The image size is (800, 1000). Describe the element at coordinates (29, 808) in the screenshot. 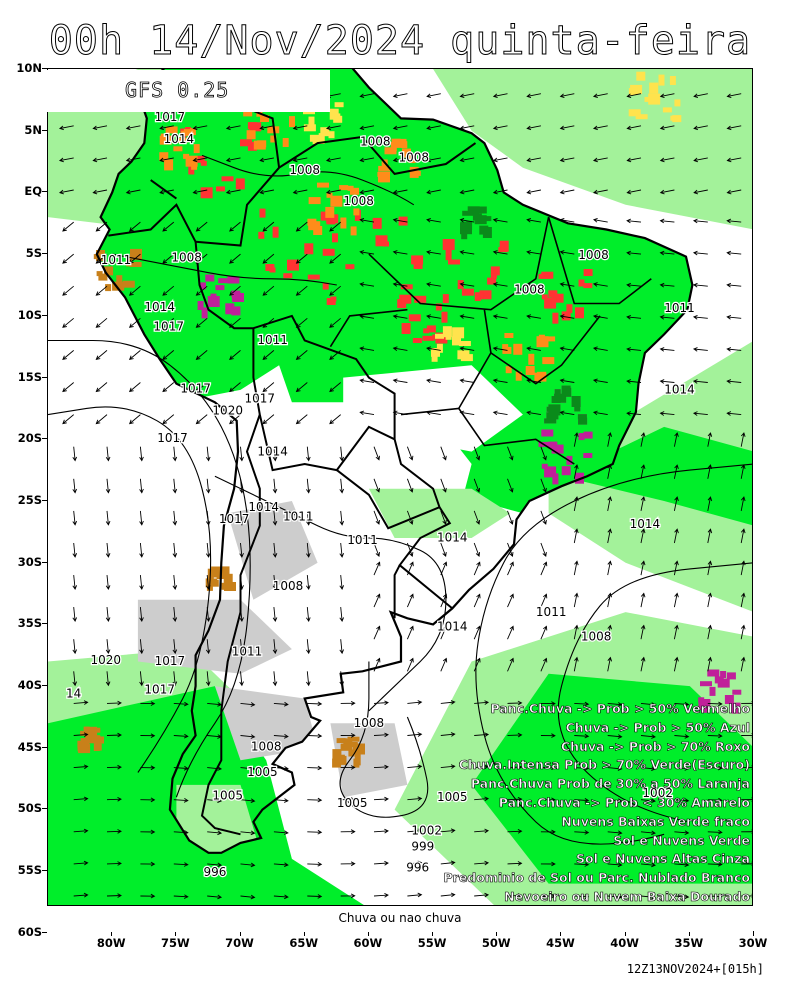

I see `lat-label: 50S` at that location.